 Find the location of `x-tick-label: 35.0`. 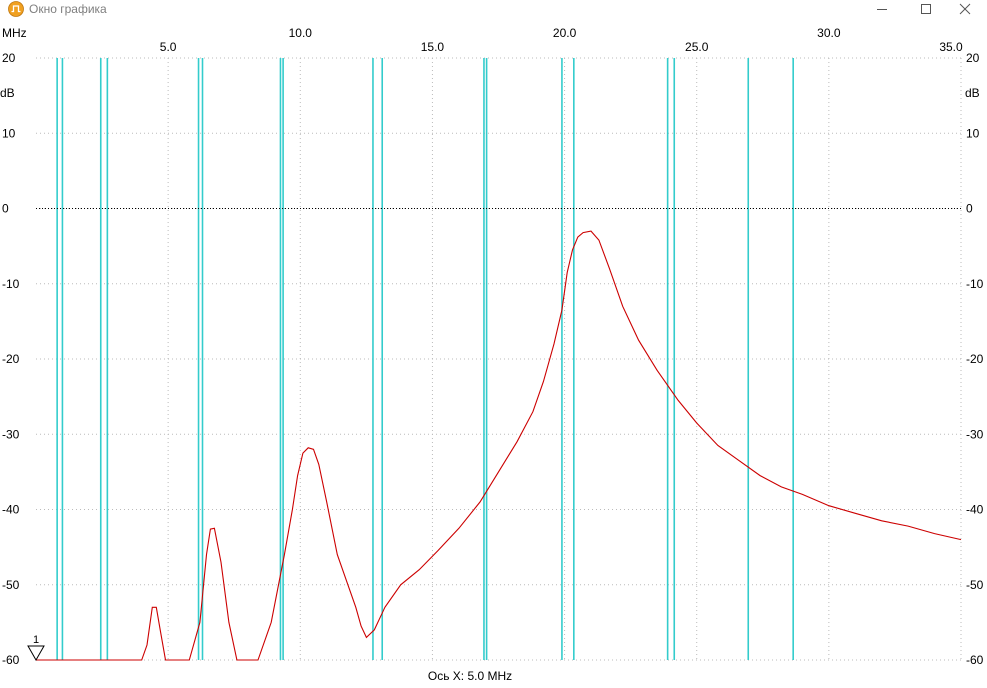

x-tick-label: 35.0 is located at coordinates (951, 47).